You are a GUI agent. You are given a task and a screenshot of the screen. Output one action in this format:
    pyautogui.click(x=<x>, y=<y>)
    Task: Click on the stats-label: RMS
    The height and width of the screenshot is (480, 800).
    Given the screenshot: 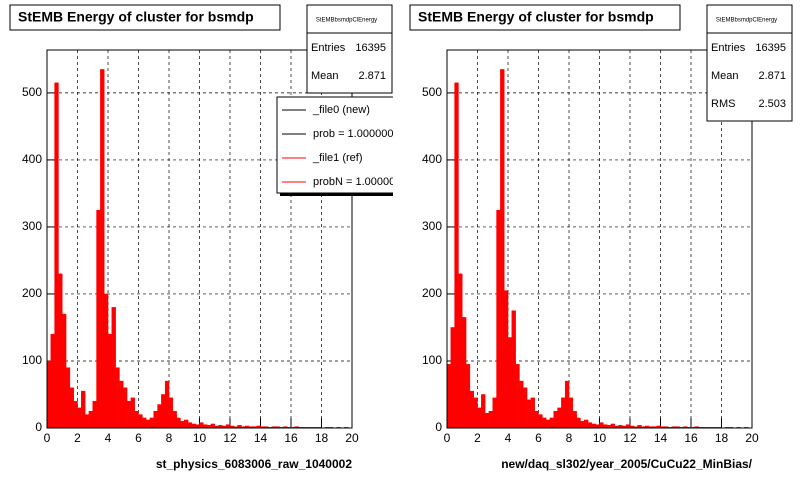 What is the action you would take?
    pyautogui.click(x=723, y=104)
    